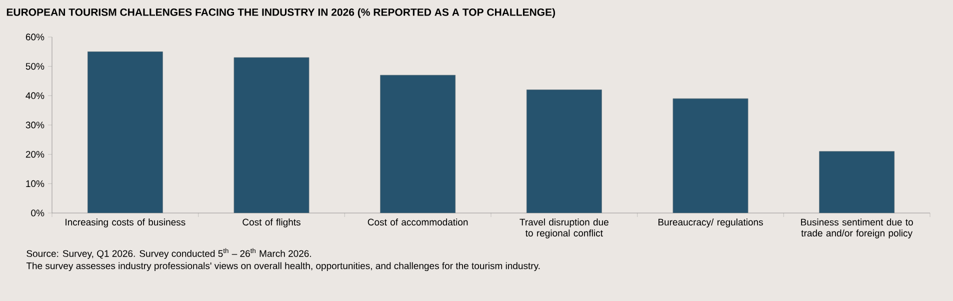 The width and height of the screenshot is (953, 301). I want to click on y-tick-label: 30%, so click(35, 125).